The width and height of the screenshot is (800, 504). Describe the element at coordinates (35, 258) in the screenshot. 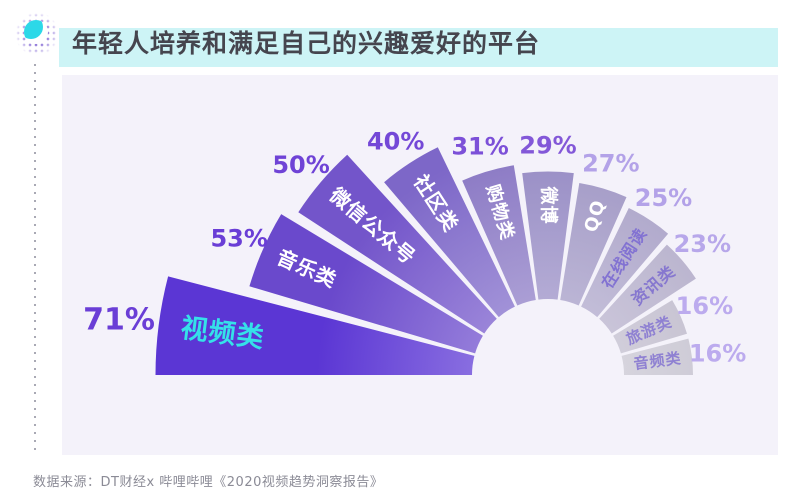

I see `deco-dotted-line` at that location.